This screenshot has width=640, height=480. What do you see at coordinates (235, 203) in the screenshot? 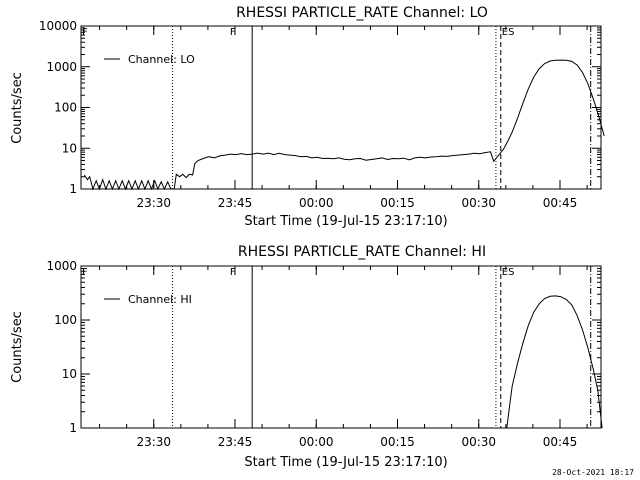
I see `lo-x-tick-label: 23:45` at bounding box center [235, 203].